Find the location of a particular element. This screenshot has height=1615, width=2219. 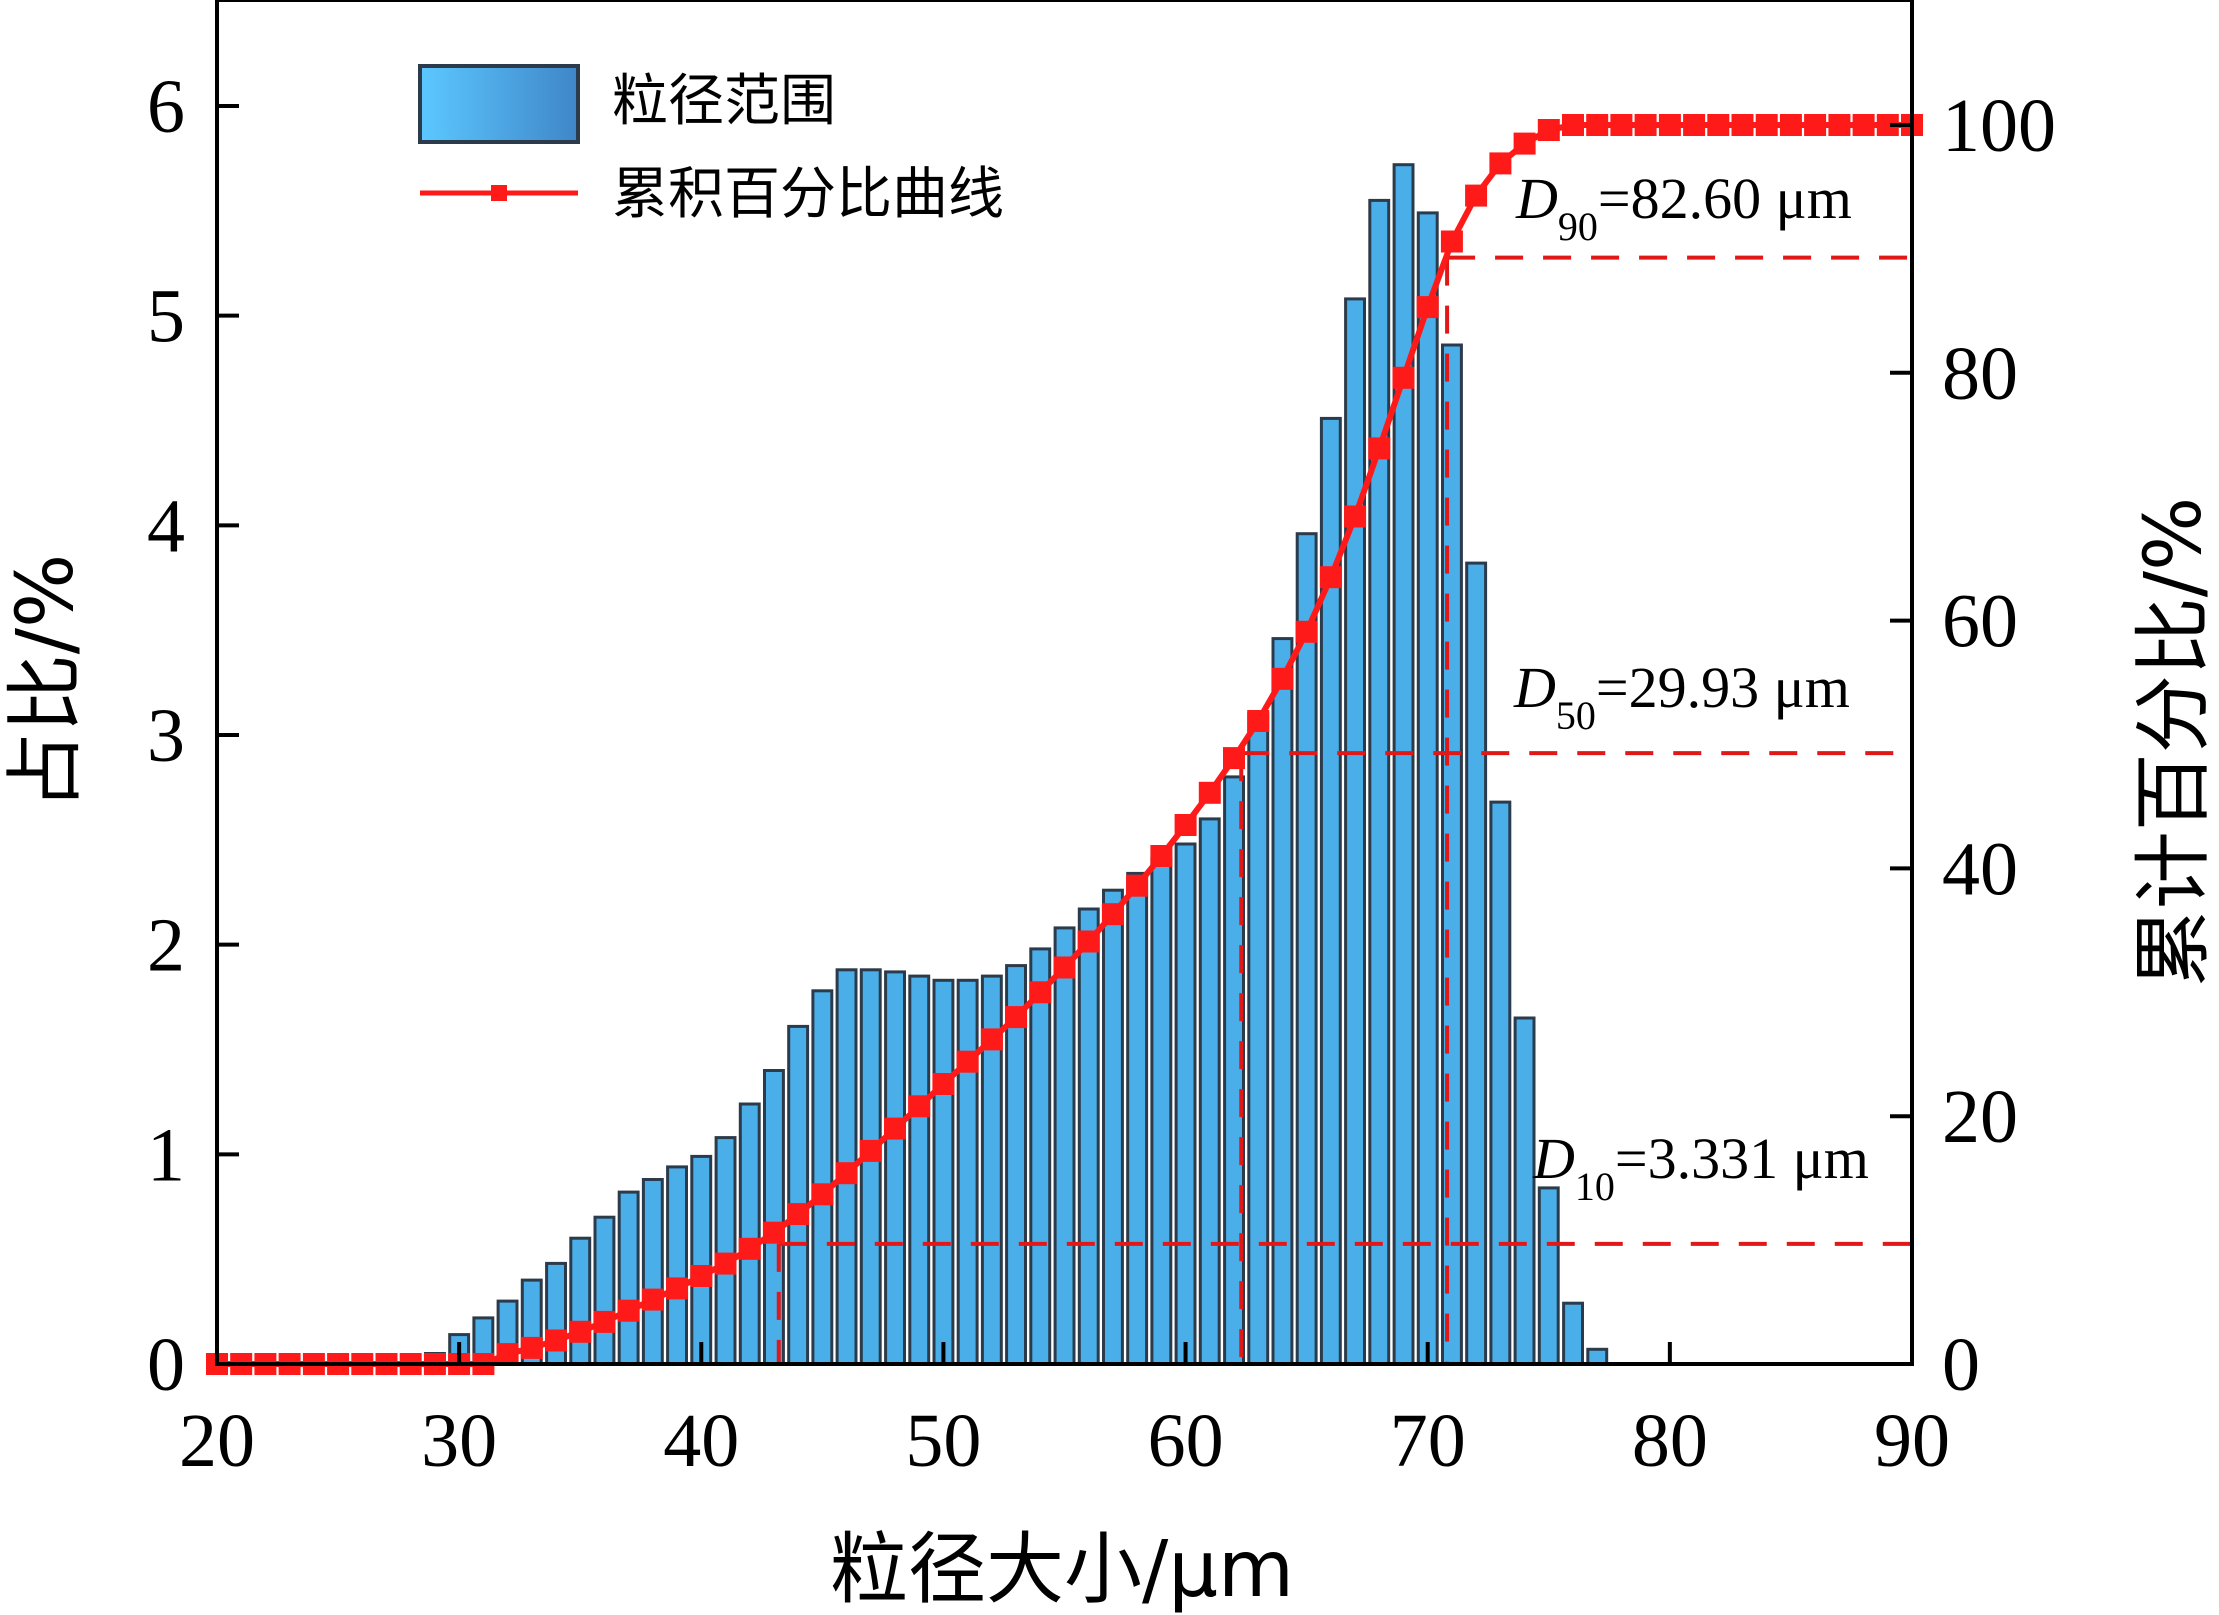

annotation-value: =82.60 μm is located at coordinates (1725, 198).